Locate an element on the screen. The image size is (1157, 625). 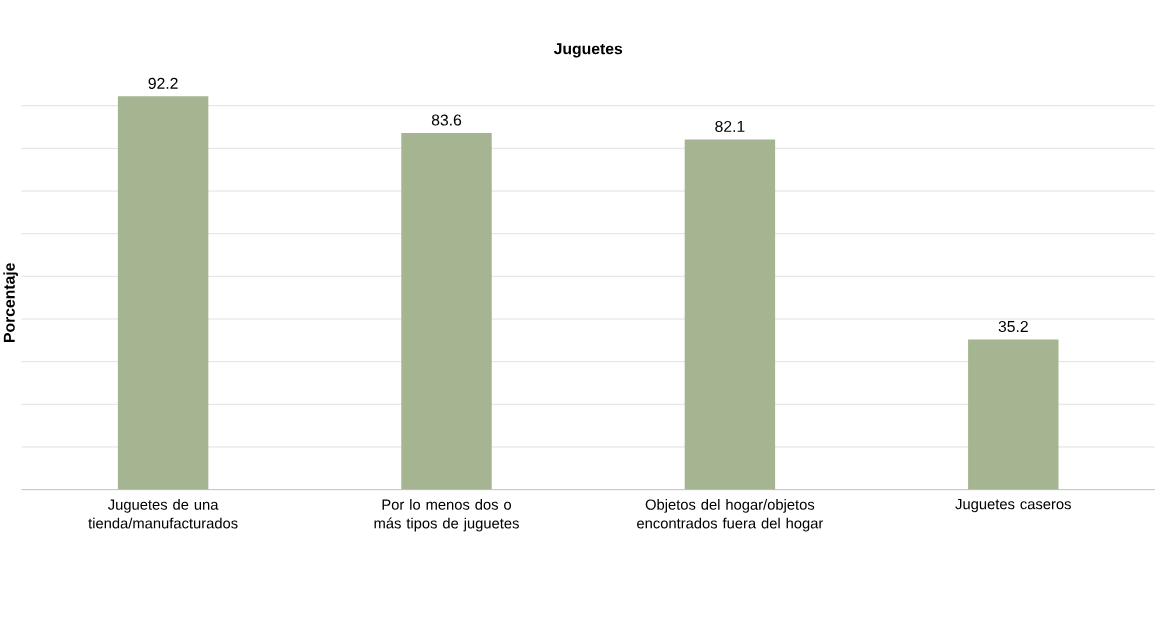
y-axis-title: Porcentaje is located at coordinates (10, 302).